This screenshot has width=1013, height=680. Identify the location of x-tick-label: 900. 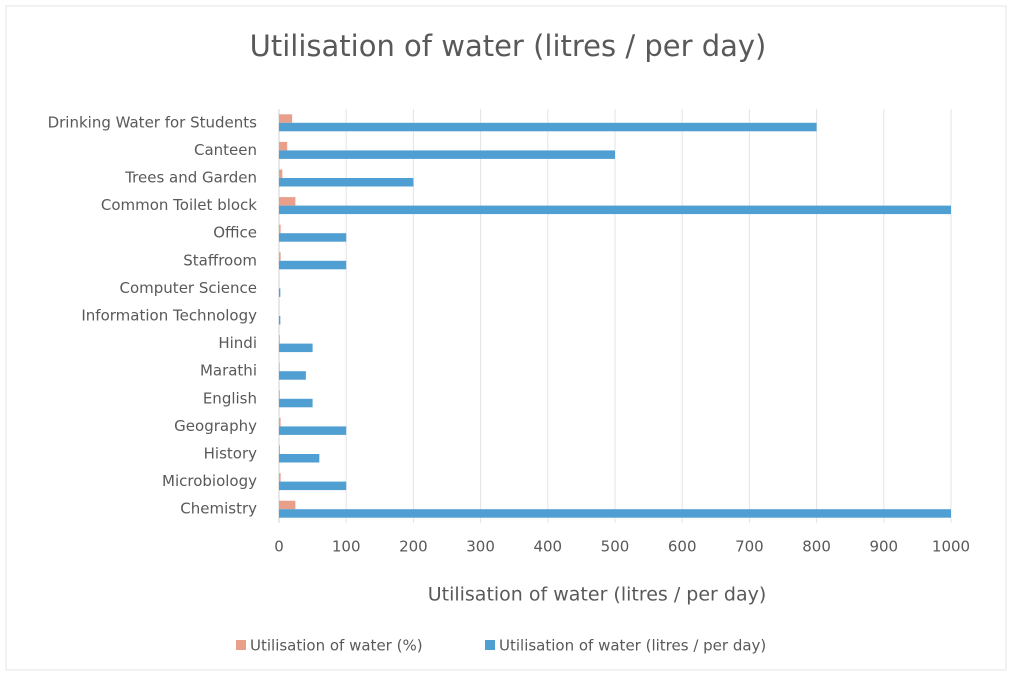
(883, 547).